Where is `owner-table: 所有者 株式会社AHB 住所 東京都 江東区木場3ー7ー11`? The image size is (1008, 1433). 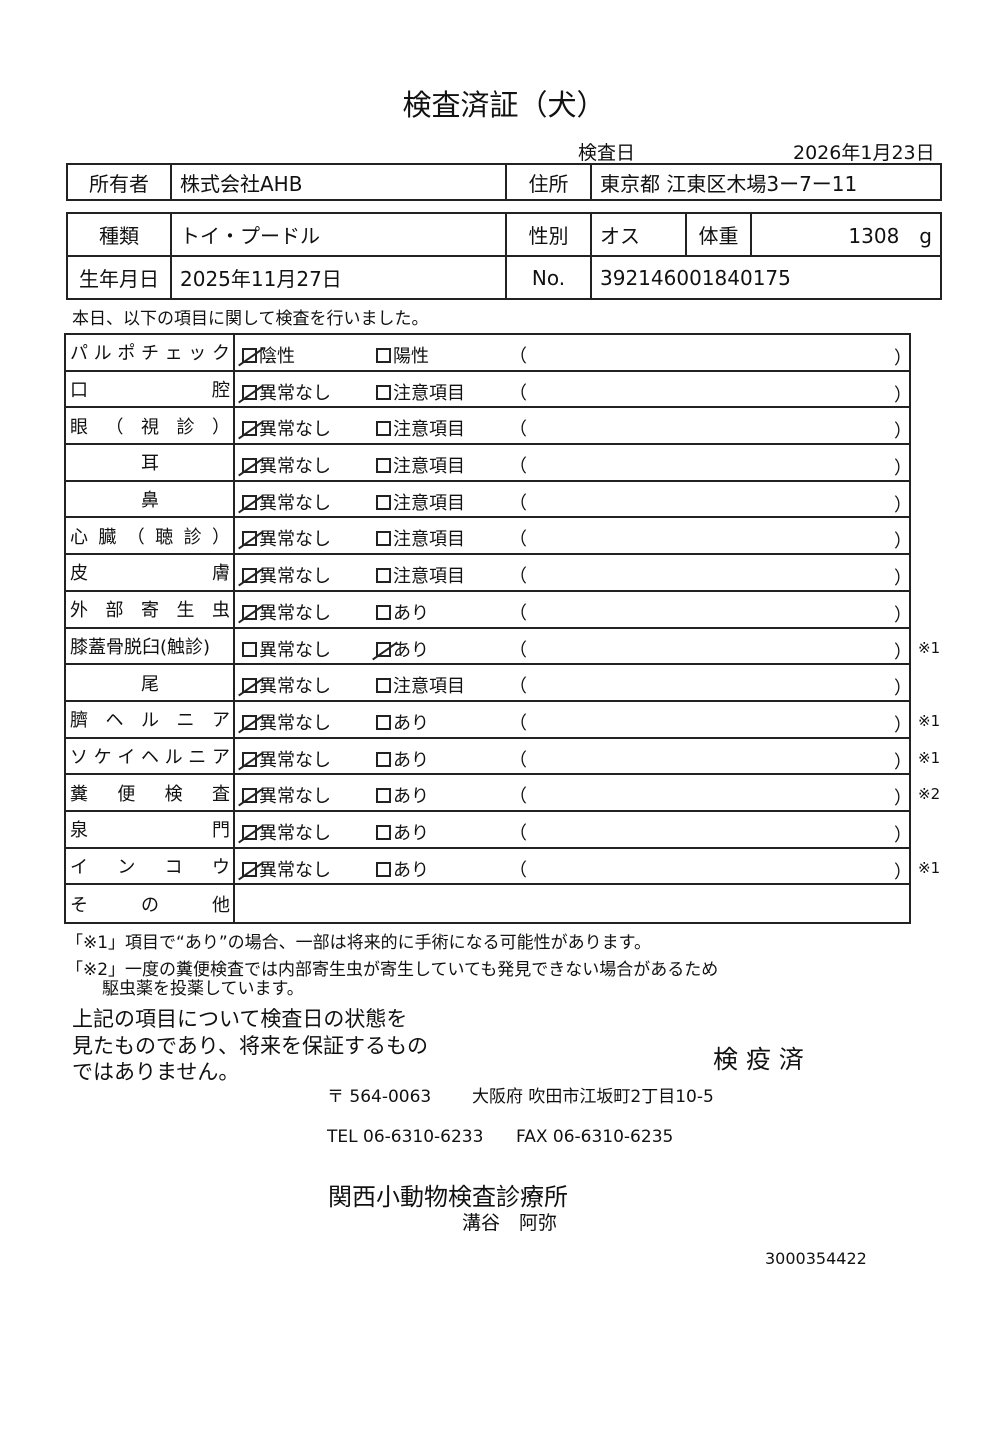
owner-table: 所有者 株式会社AHB 住所 東京都 江東区木場3ー7ー11 is located at coordinates (504, 182).